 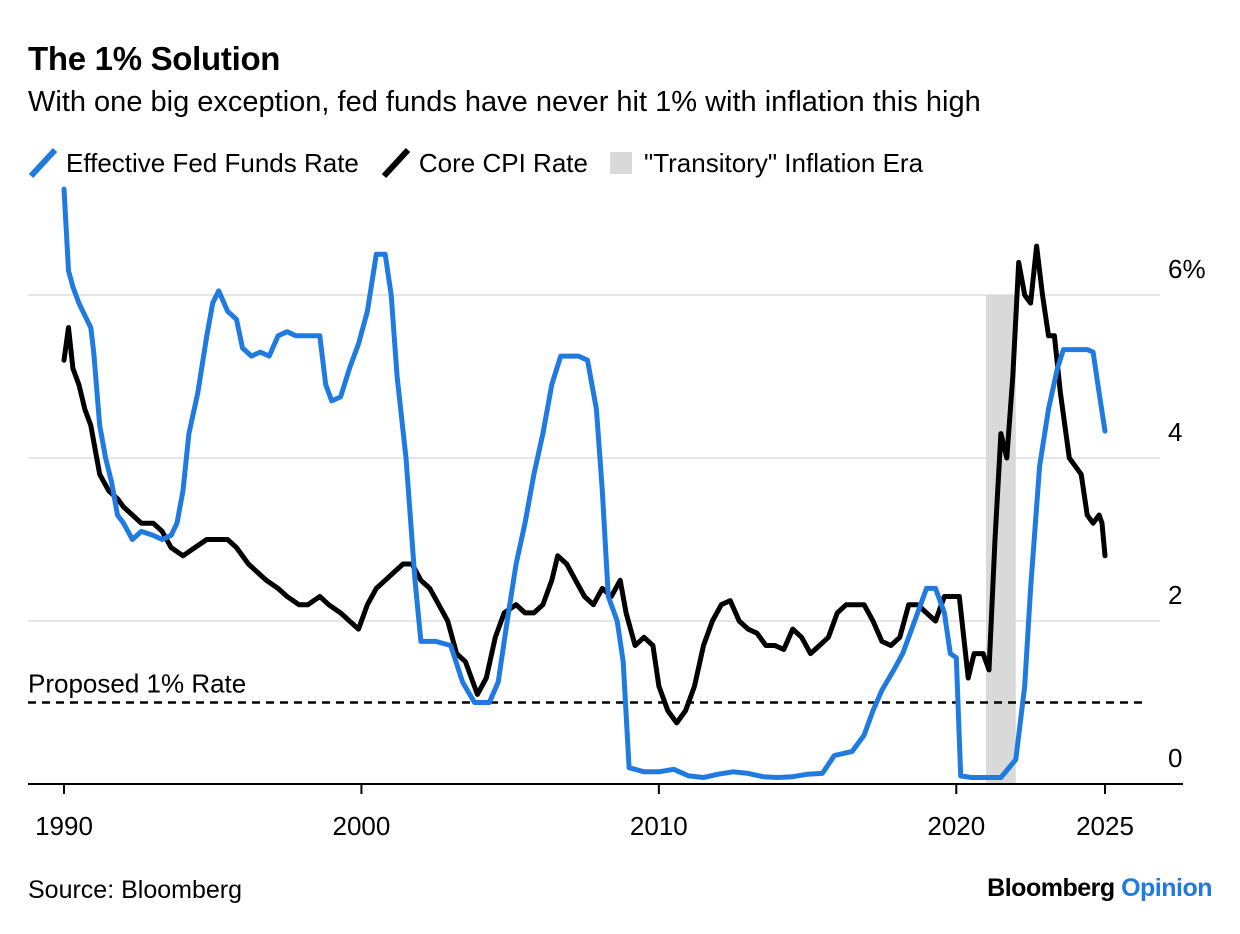 I want to click on legend-item-core-cpi: Core CPI Rate, so click(x=484, y=163).